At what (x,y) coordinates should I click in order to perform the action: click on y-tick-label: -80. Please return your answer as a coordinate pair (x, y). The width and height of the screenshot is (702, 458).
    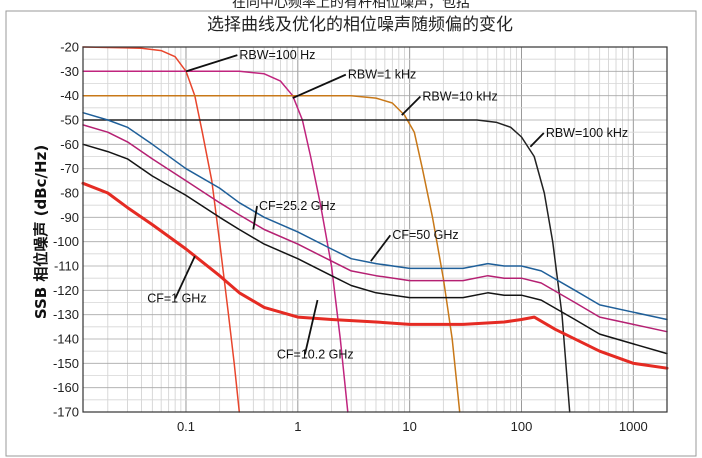
    Looking at the image, I should click on (69, 193).